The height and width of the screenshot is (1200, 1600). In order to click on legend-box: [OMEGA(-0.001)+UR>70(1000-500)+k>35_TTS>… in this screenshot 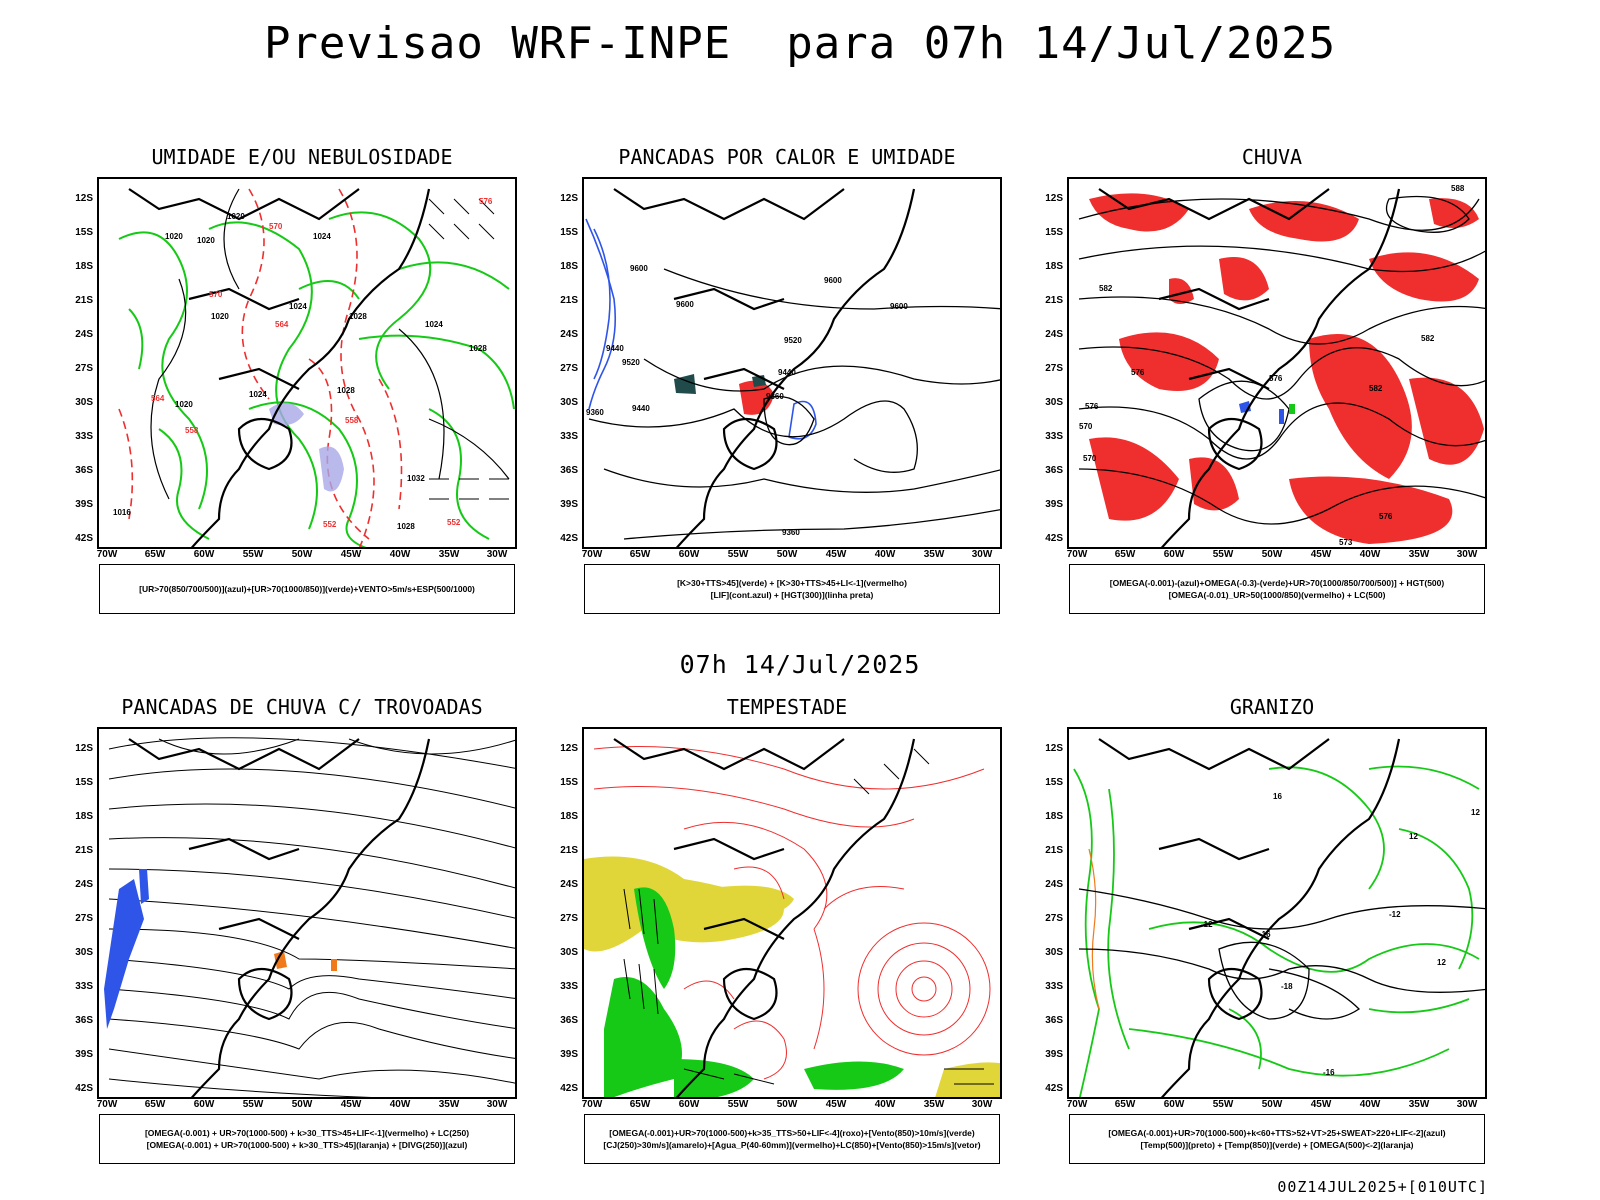, I will do `click(792, 1139)`.